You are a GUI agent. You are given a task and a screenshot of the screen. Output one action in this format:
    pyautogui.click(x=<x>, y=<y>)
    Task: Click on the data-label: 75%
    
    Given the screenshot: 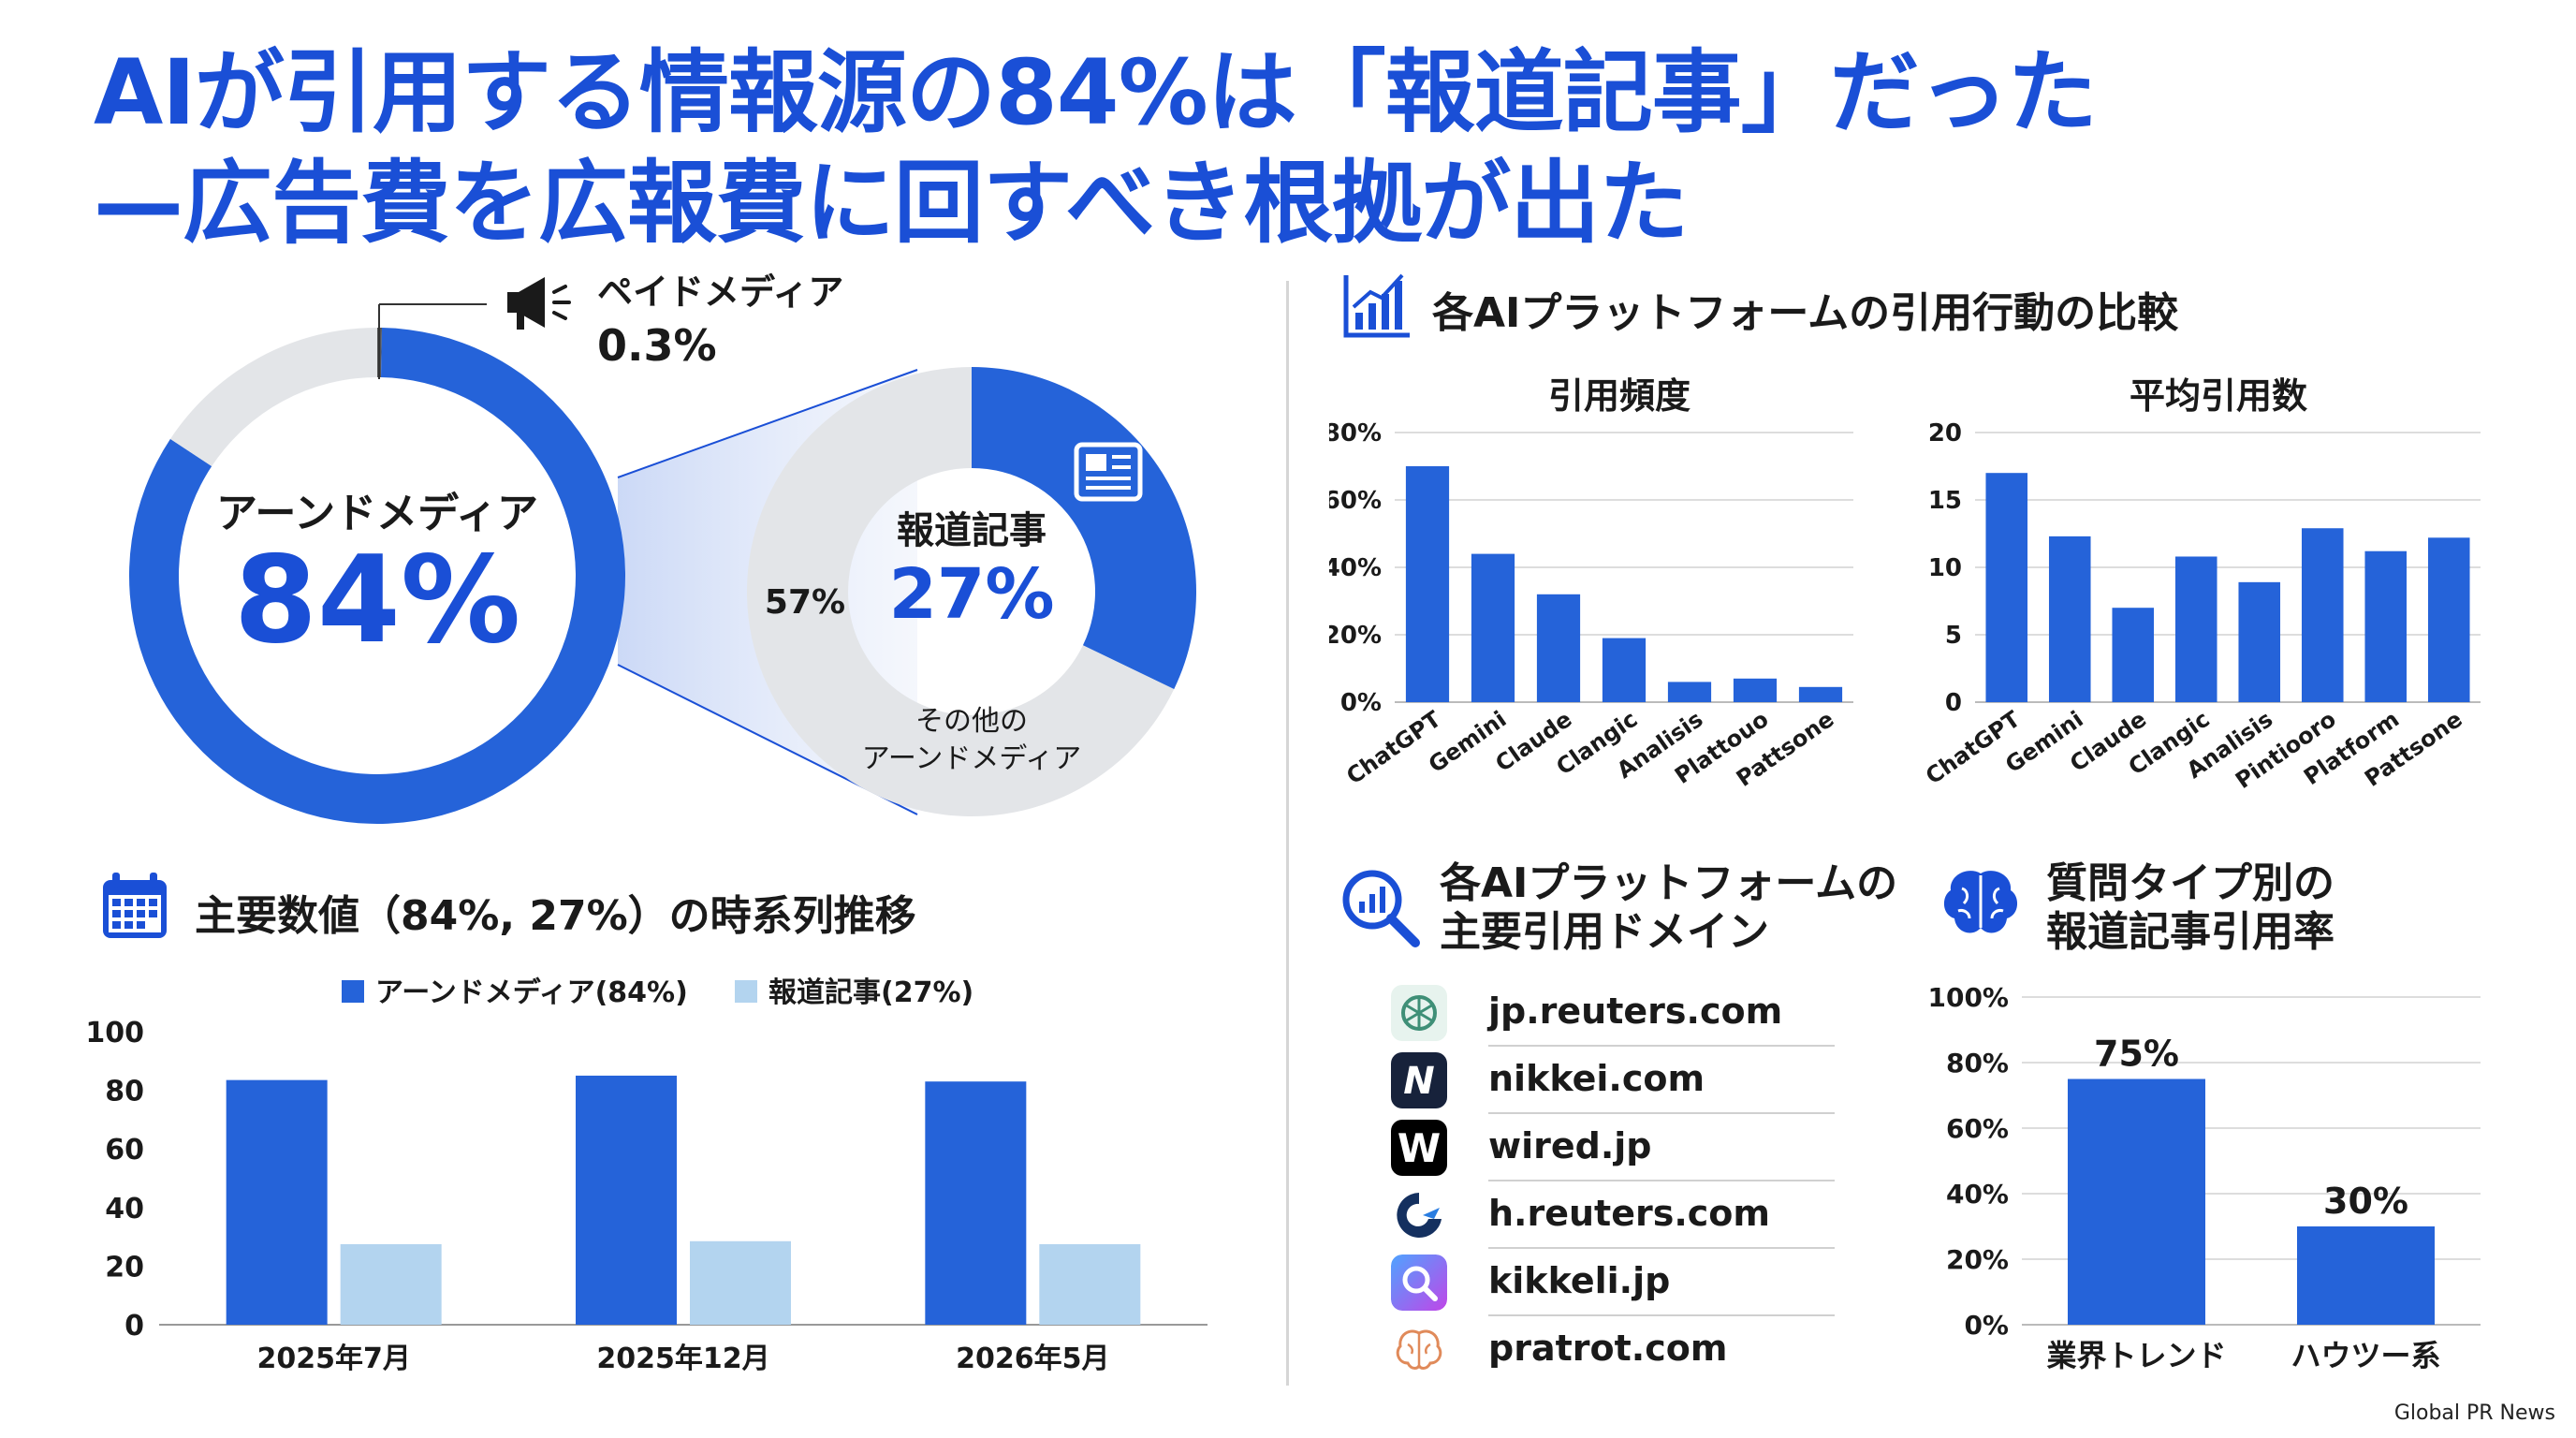 What is the action you would take?
    pyautogui.click(x=2136, y=1054)
    